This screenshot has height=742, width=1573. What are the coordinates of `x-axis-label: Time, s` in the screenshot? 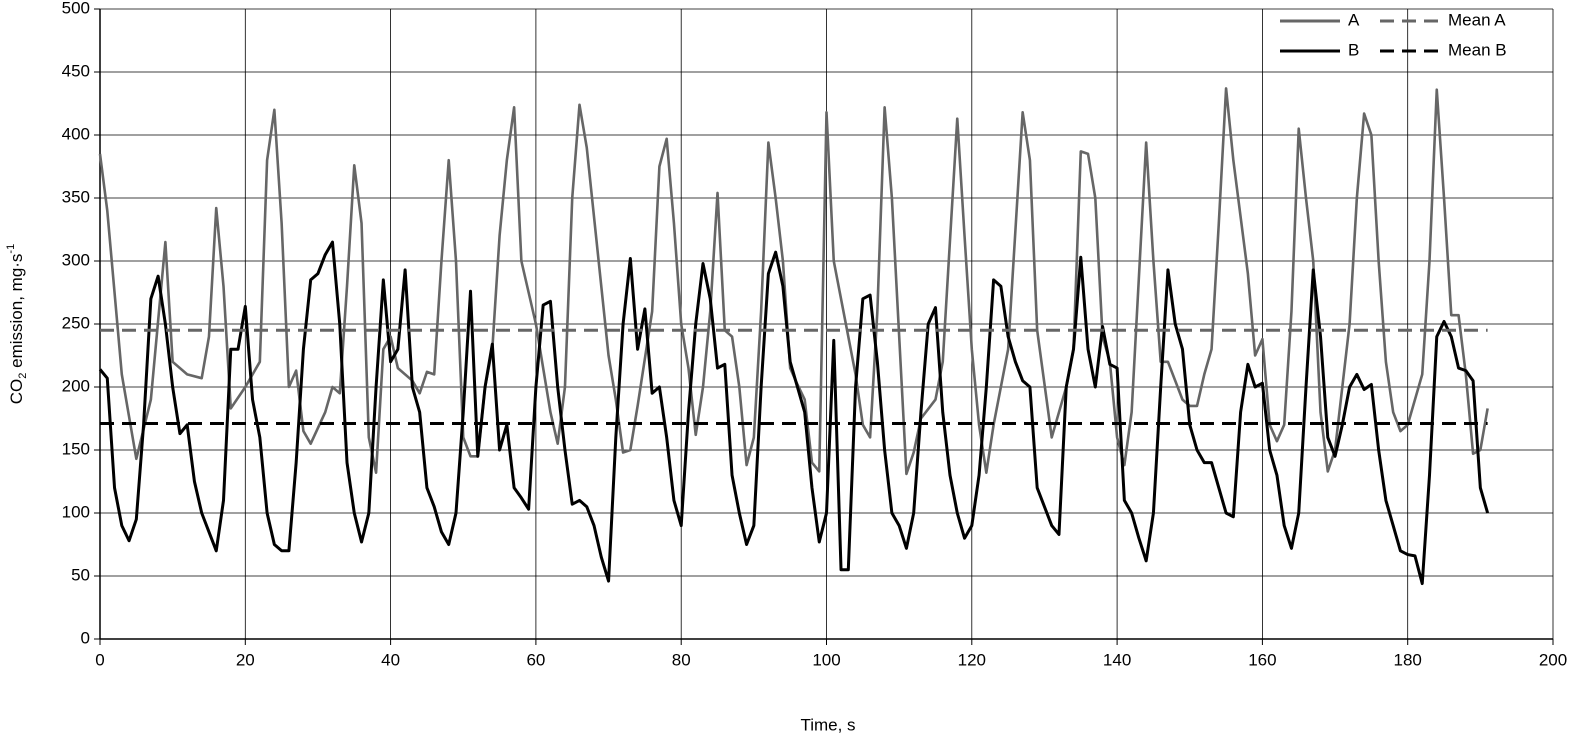 It's located at (827, 724).